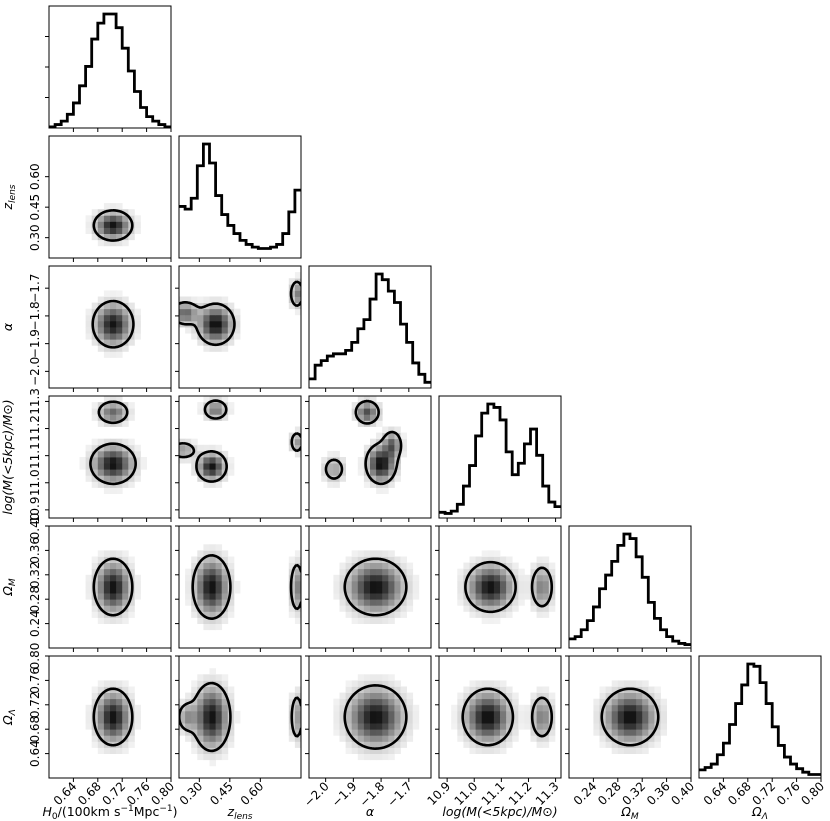 The width and height of the screenshot is (830, 821). What do you see at coordinates (35, 526) in the screenshot?
I see `y-tick-label: 0.40` at bounding box center [35, 526].